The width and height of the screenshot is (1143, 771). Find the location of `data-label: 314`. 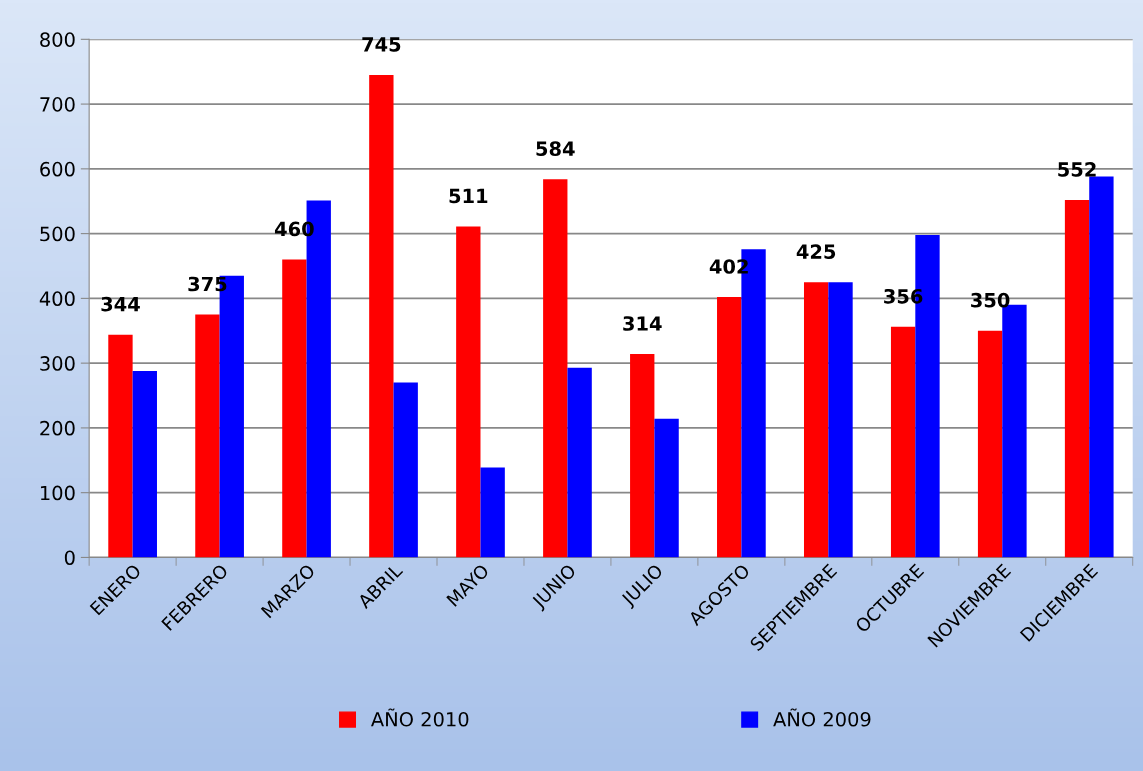

data-label: 314 is located at coordinates (642, 323).